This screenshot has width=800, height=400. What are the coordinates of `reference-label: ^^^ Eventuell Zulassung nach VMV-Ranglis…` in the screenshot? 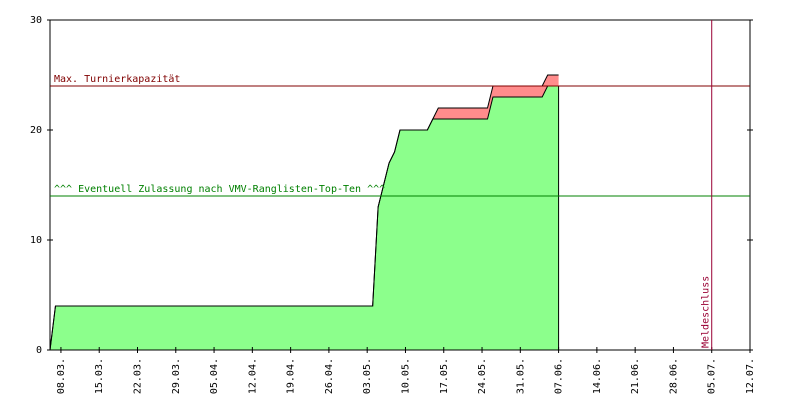 It's located at (219, 189).